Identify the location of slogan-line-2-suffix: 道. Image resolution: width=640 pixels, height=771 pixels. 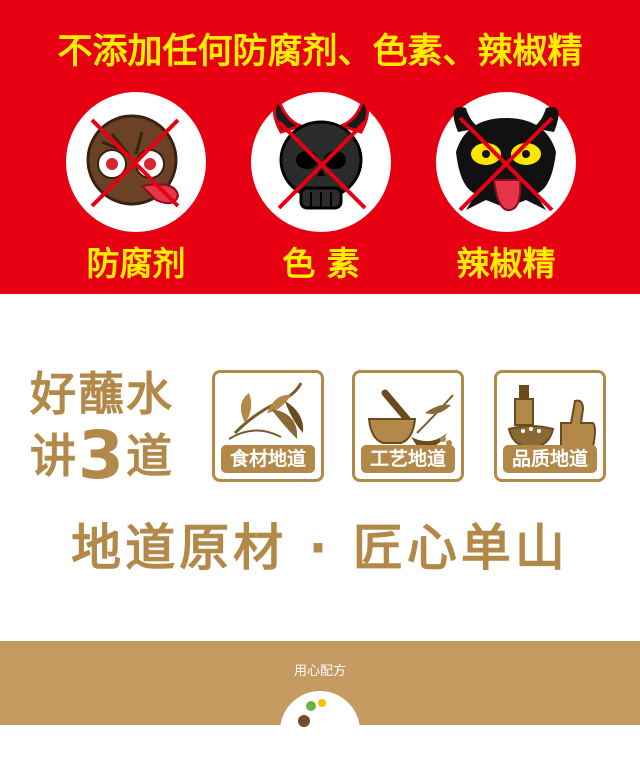
(149, 456).